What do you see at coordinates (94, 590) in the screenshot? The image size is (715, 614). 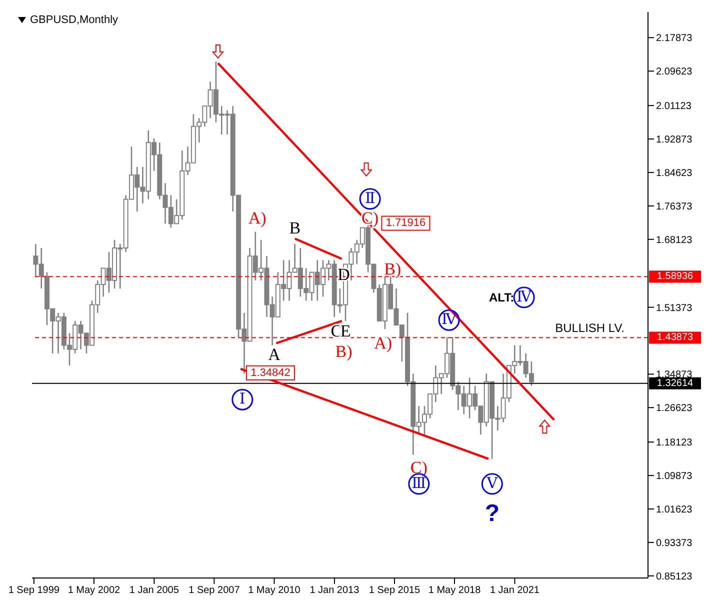 I see `x-tick-label: 1 May 2002` at bounding box center [94, 590].